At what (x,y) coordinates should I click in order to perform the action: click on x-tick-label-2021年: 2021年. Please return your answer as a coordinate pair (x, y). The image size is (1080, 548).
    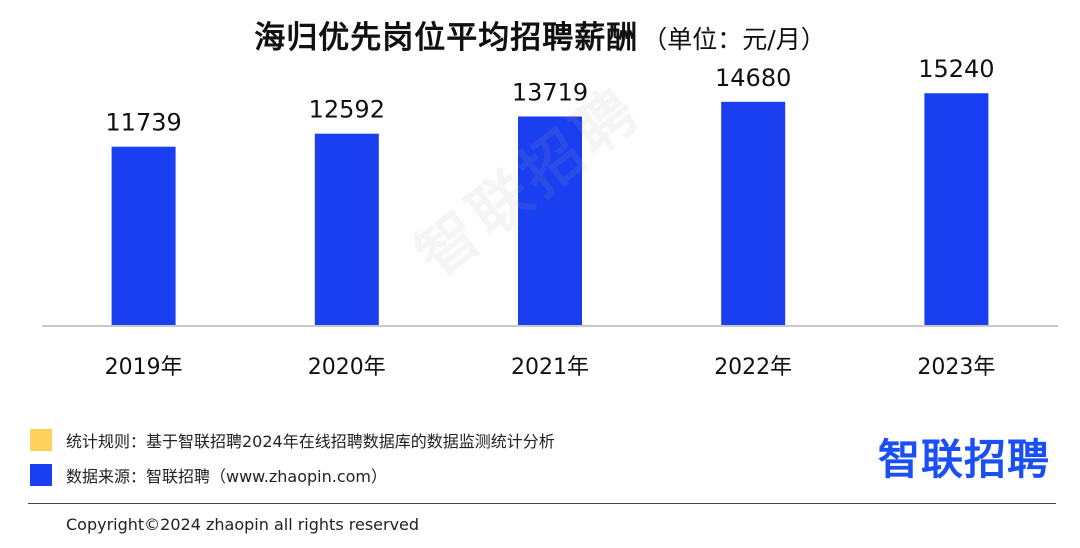
    Looking at the image, I should click on (550, 367).